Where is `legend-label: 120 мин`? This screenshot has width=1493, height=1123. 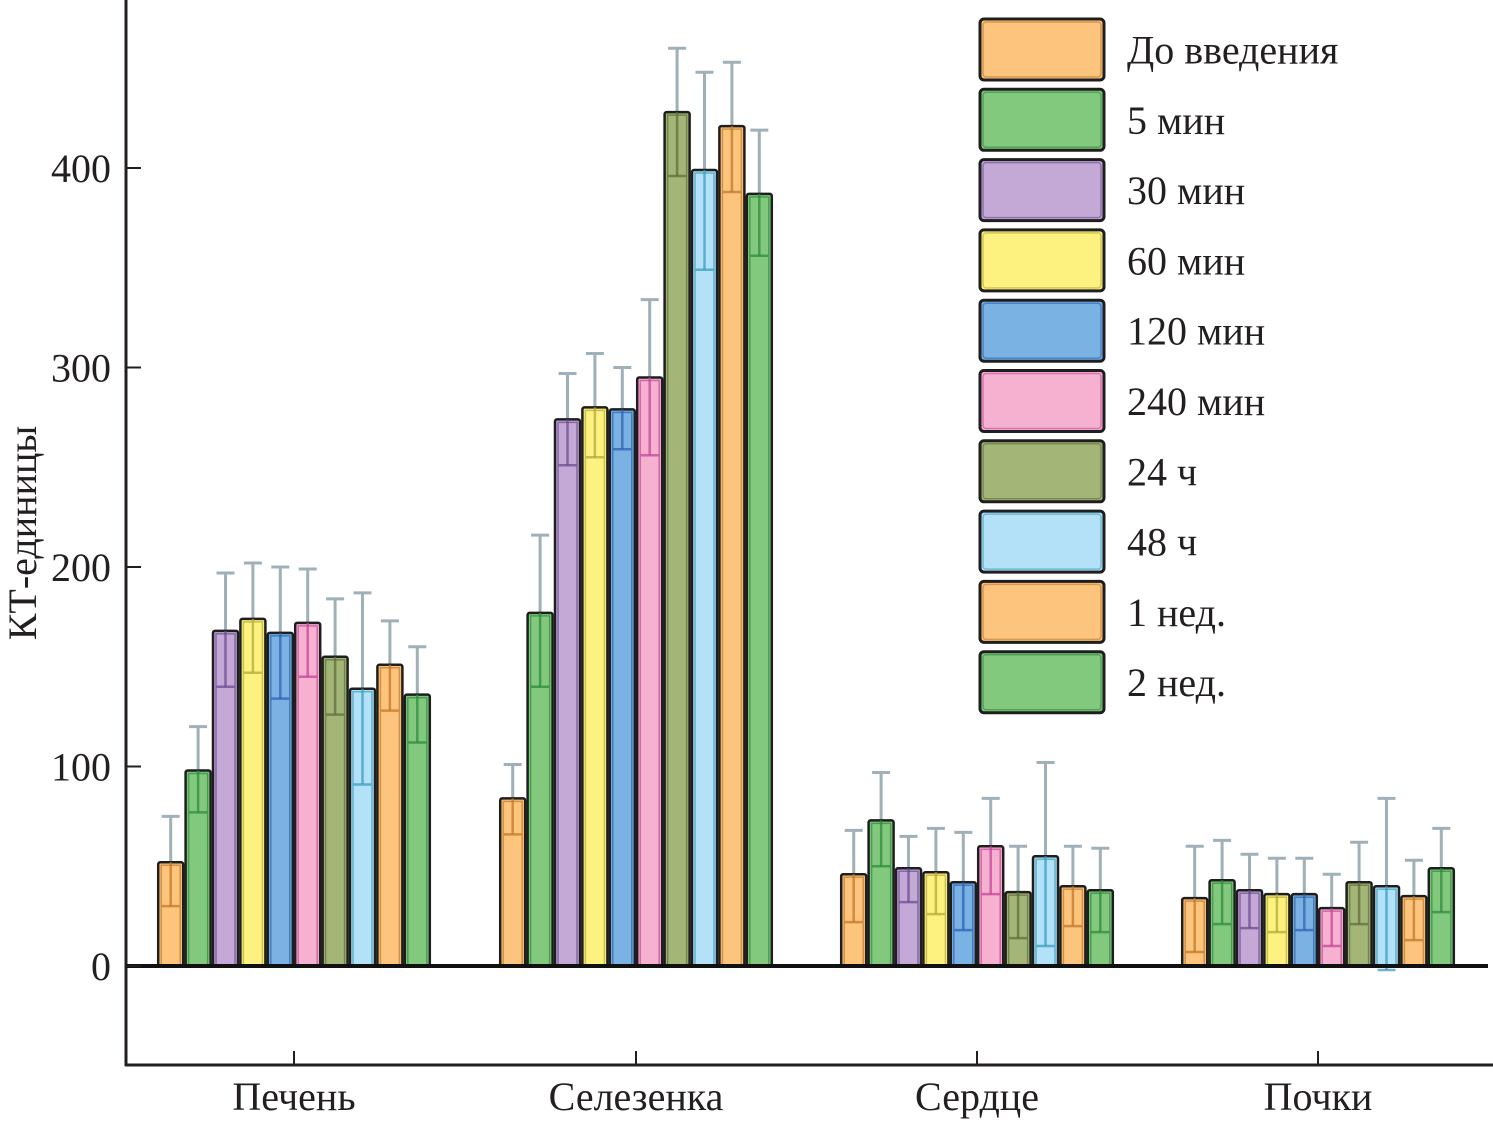
legend-label: 120 мин is located at coordinates (1196, 331).